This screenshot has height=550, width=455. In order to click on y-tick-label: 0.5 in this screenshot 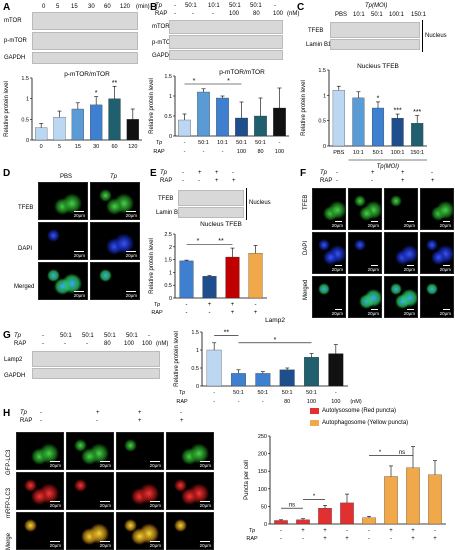, I will do `click(322, 122)`.